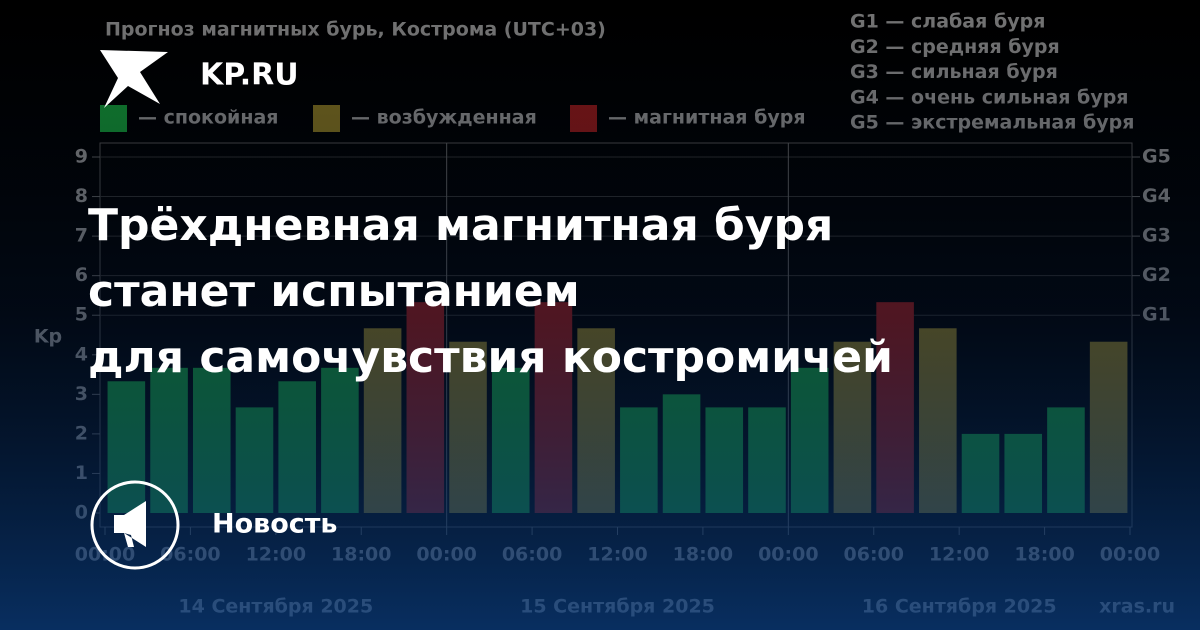 The height and width of the screenshot is (630, 1200). I want to click on headline: Трёхдневная магнитная буря, so click(460, 225).